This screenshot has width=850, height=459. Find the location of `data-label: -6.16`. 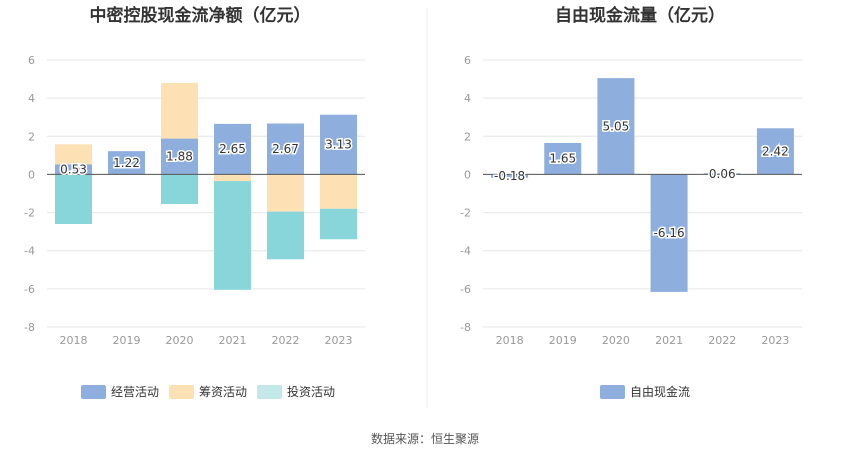

data-label: -6.16 is located at coordinates (669, 233).